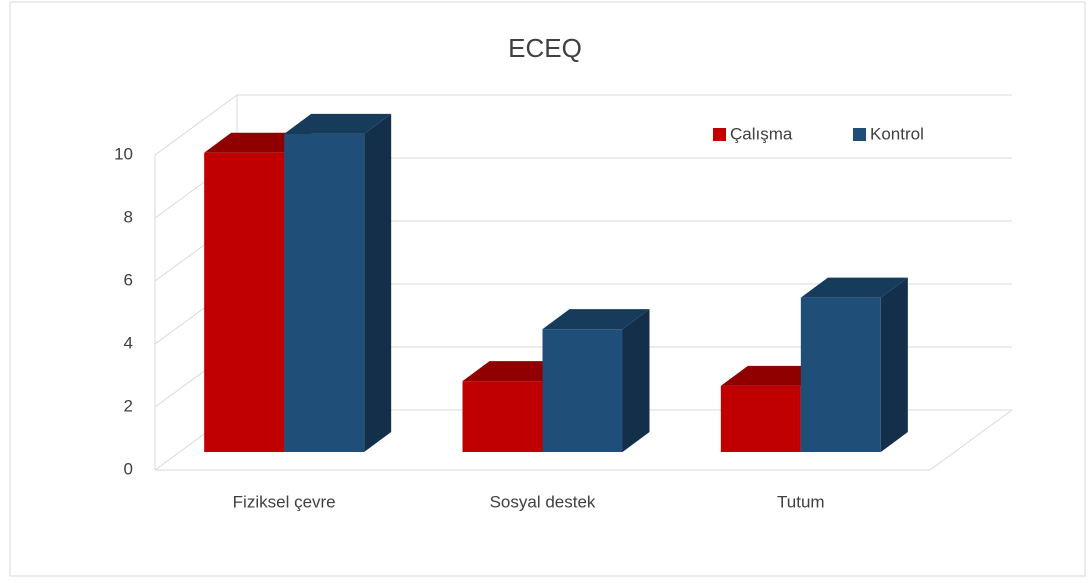 The height and width of the screenshot is (583, 1090). What do you see at coordinates (128, 405) in the screenshot?
I see `y-tick-label: 2` at bounding box center [128, 405].